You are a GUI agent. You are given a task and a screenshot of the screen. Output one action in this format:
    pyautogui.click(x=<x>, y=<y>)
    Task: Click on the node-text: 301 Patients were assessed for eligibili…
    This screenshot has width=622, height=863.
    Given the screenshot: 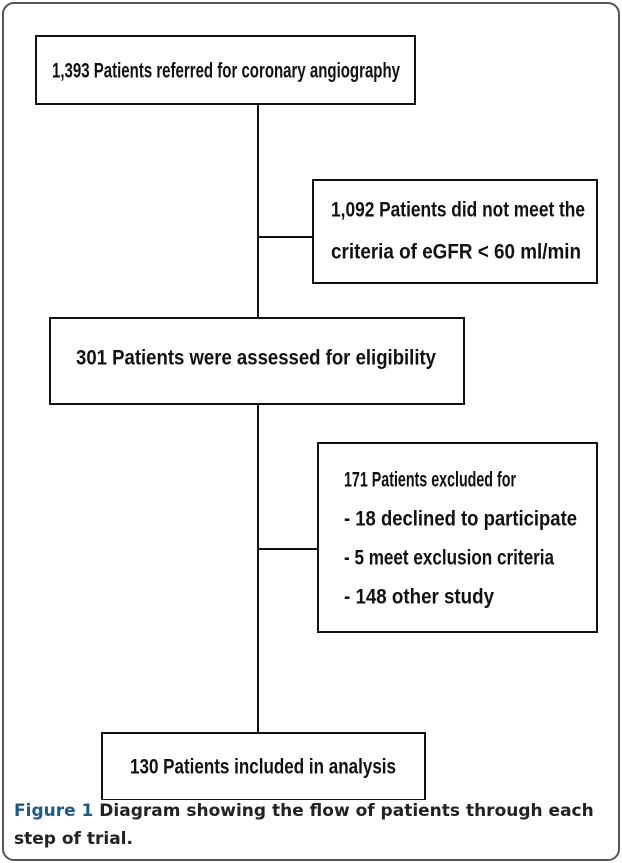 What is the action you would take?
    pyautogui.click(x=256, y=358)
    